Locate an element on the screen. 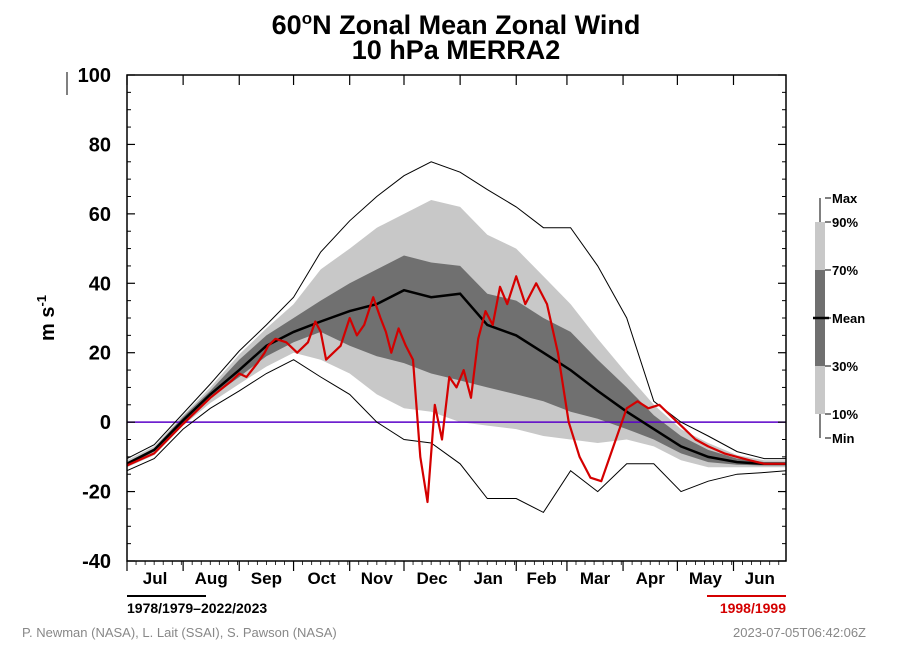 Image resolution: width=900 pixels, height=656 pixels. legend-label: 70% is located at coordinates (845, 270).